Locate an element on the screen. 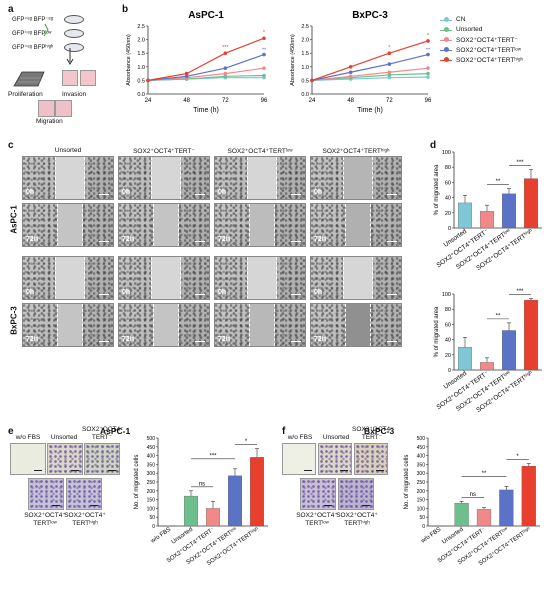  y-tick-label: 300 is located at coordinates (421, 474).